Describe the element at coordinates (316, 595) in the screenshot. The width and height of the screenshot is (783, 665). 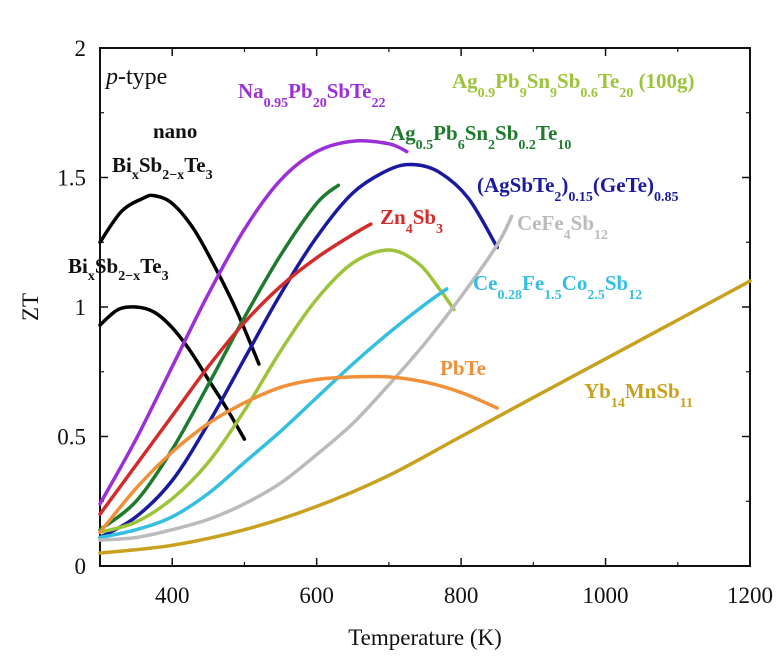
I see `x-tick-label: 600` at that location.